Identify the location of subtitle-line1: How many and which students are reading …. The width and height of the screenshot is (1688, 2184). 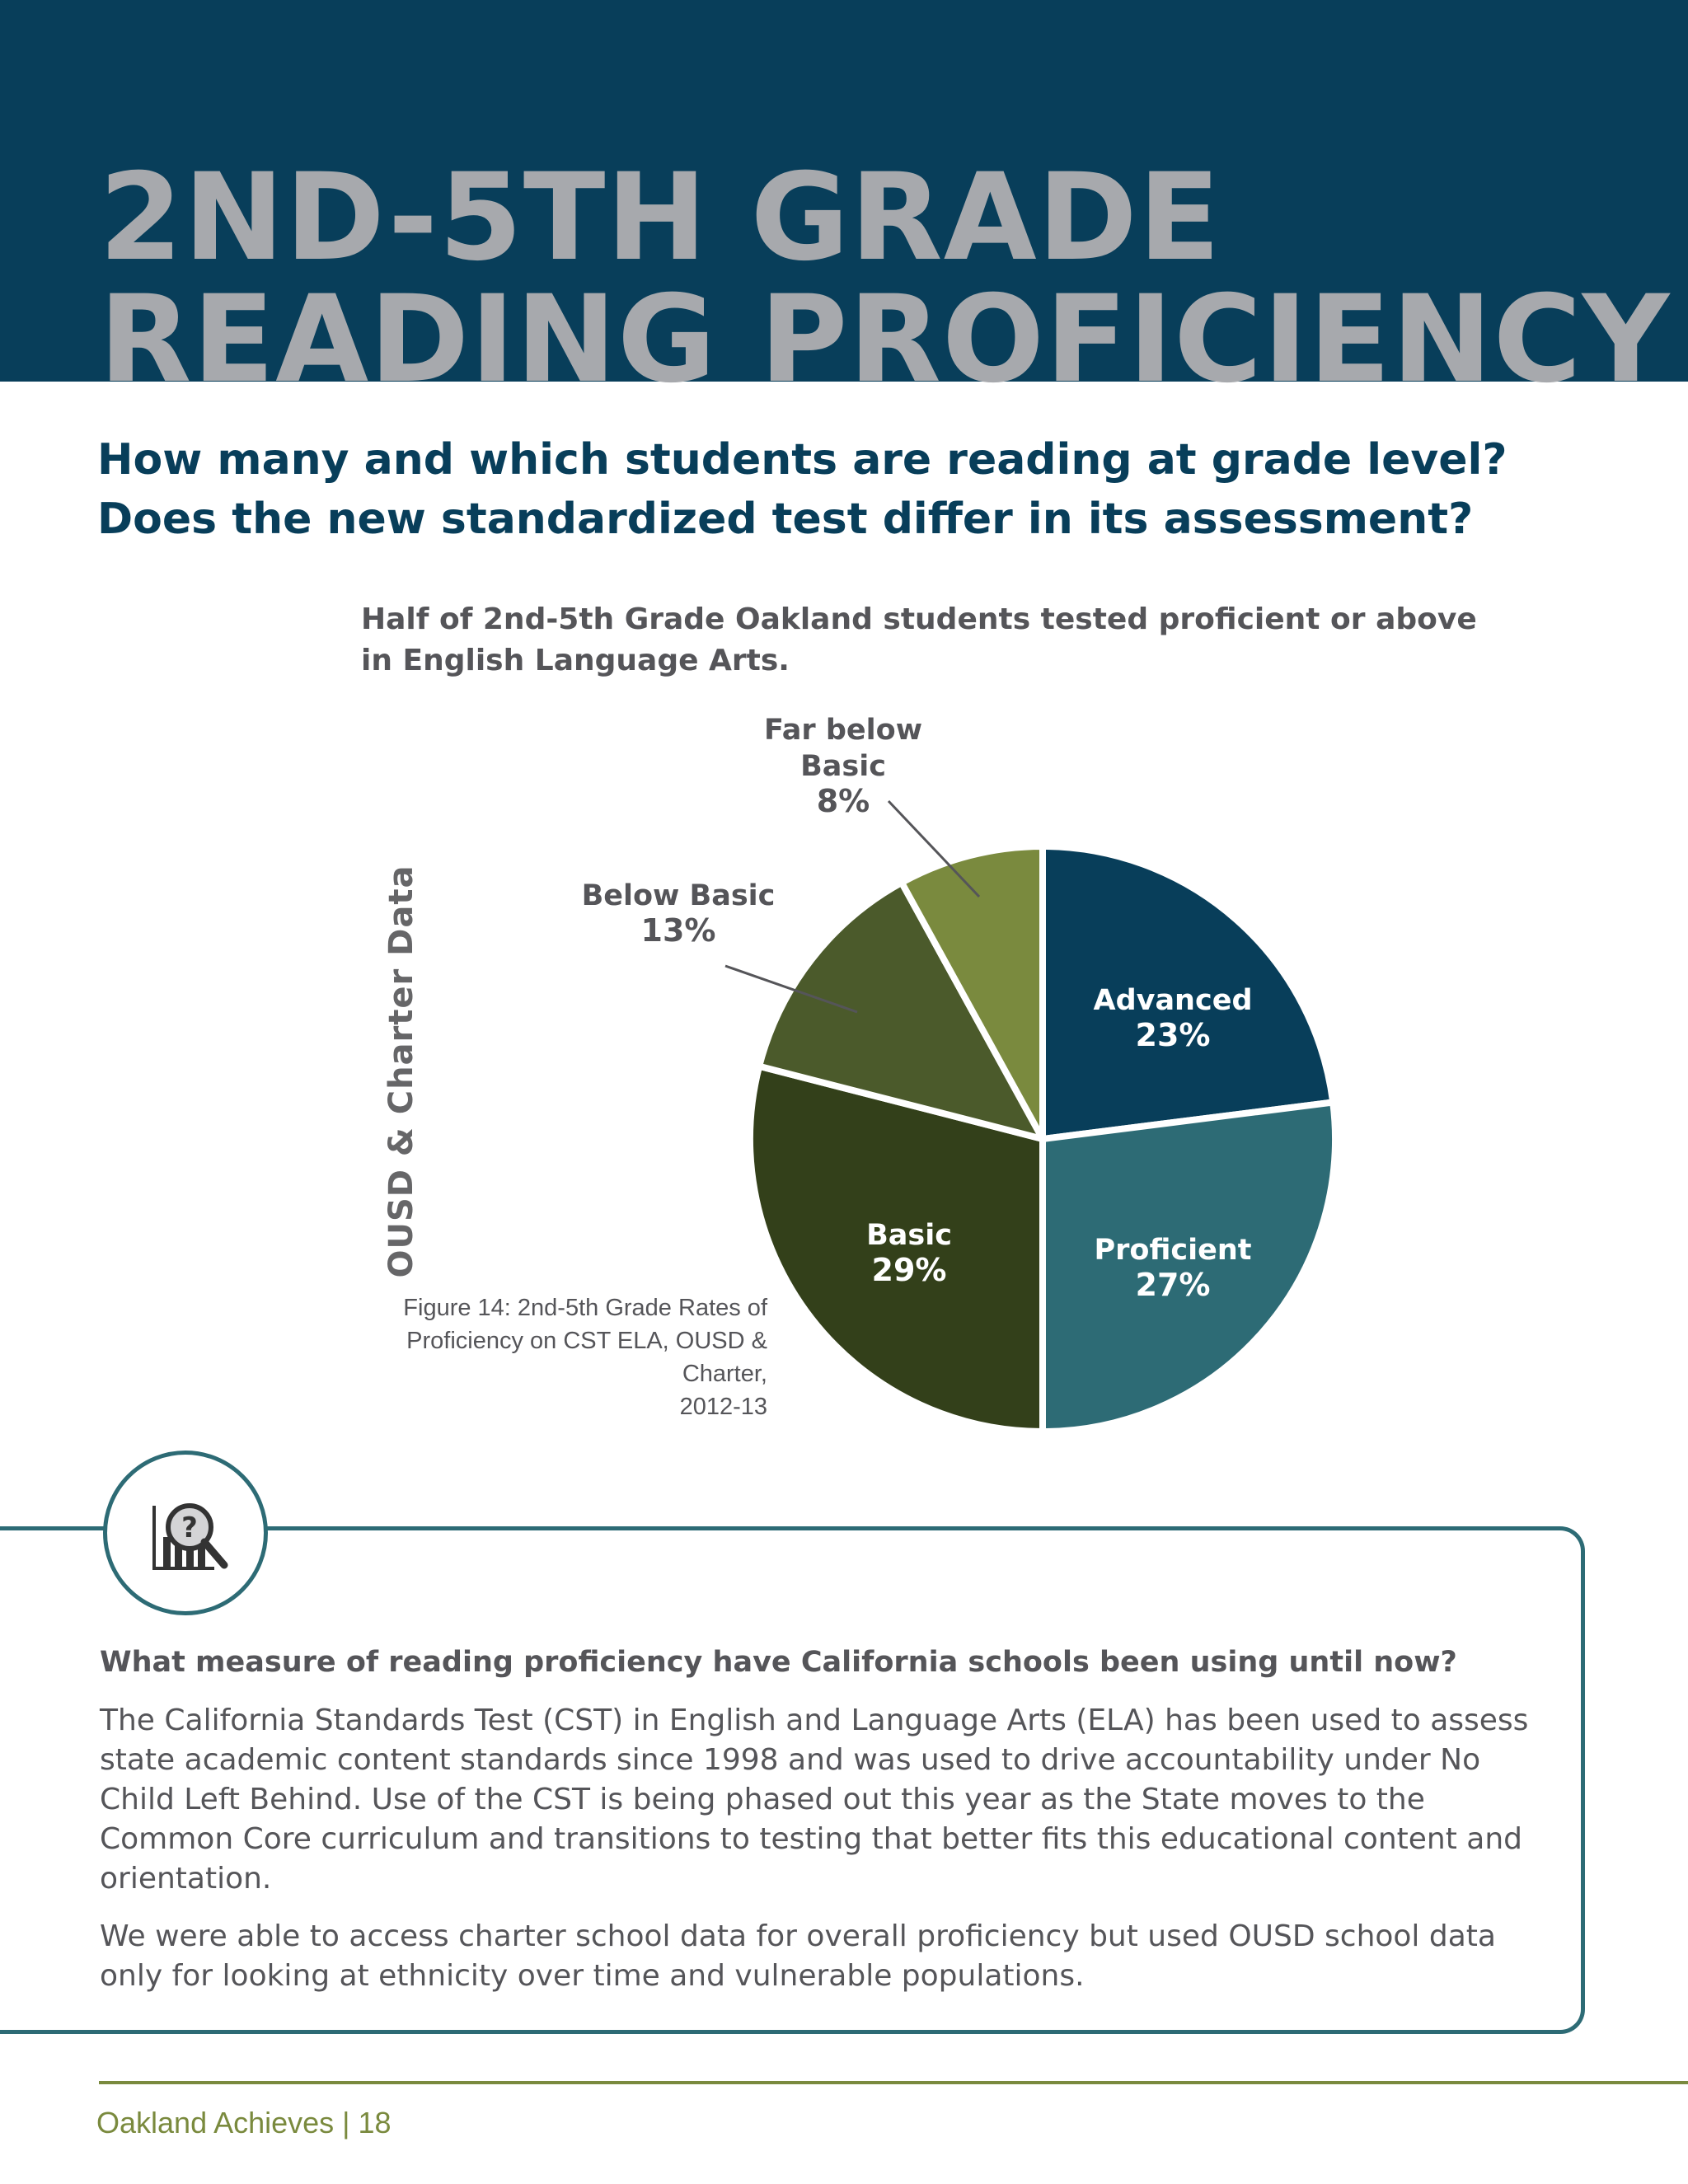
(802, 460).